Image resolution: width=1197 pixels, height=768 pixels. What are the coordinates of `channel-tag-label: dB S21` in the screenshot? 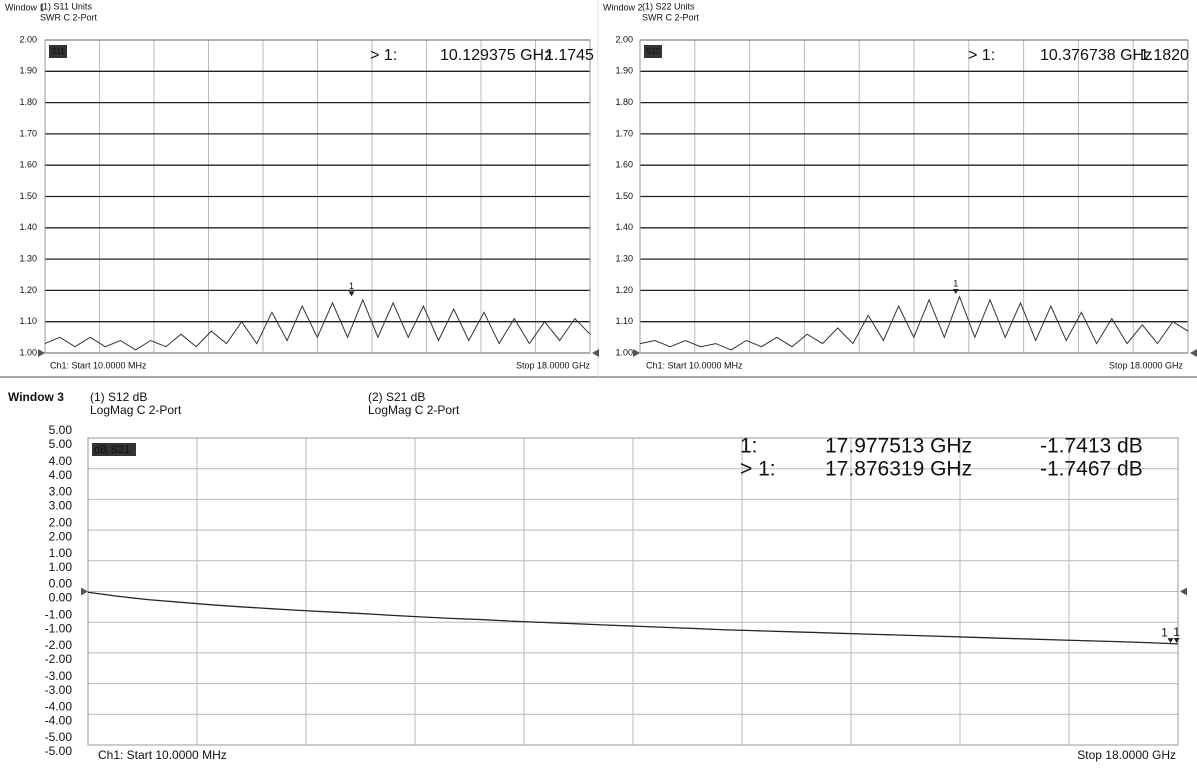 It's located at (112, 450).